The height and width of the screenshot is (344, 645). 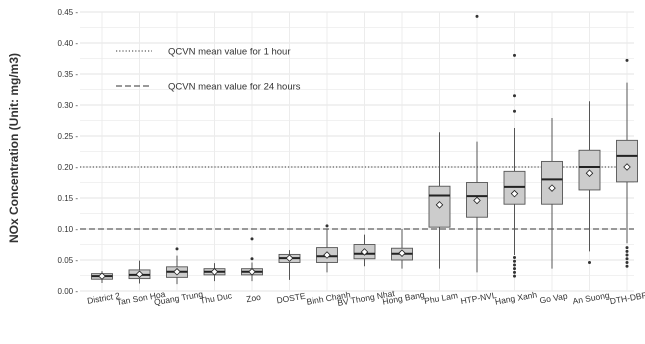 What do you see at coordinates (554, 298) in the screenshot?
I see `x-tick-label: Go Vap` at bounding box center [554, 298].